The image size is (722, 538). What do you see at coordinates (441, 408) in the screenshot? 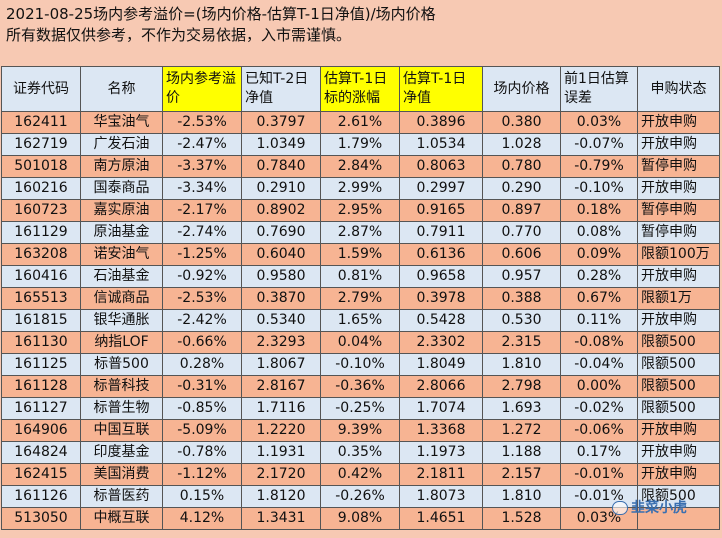
I see `cell-t1-nav: 1.7074` at bounding box center [441, 408].